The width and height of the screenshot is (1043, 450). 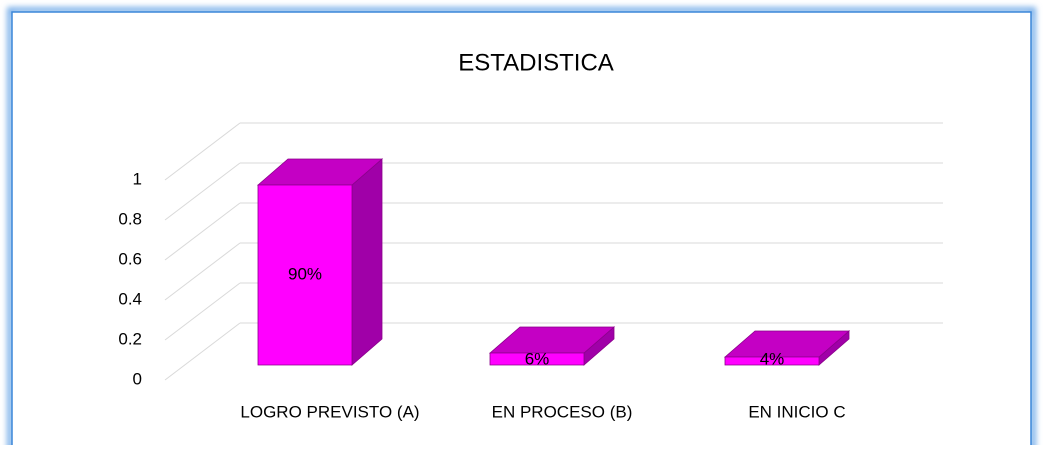 I want to click on chart-title: ESTADISTICA, so click(x=536, y=62).